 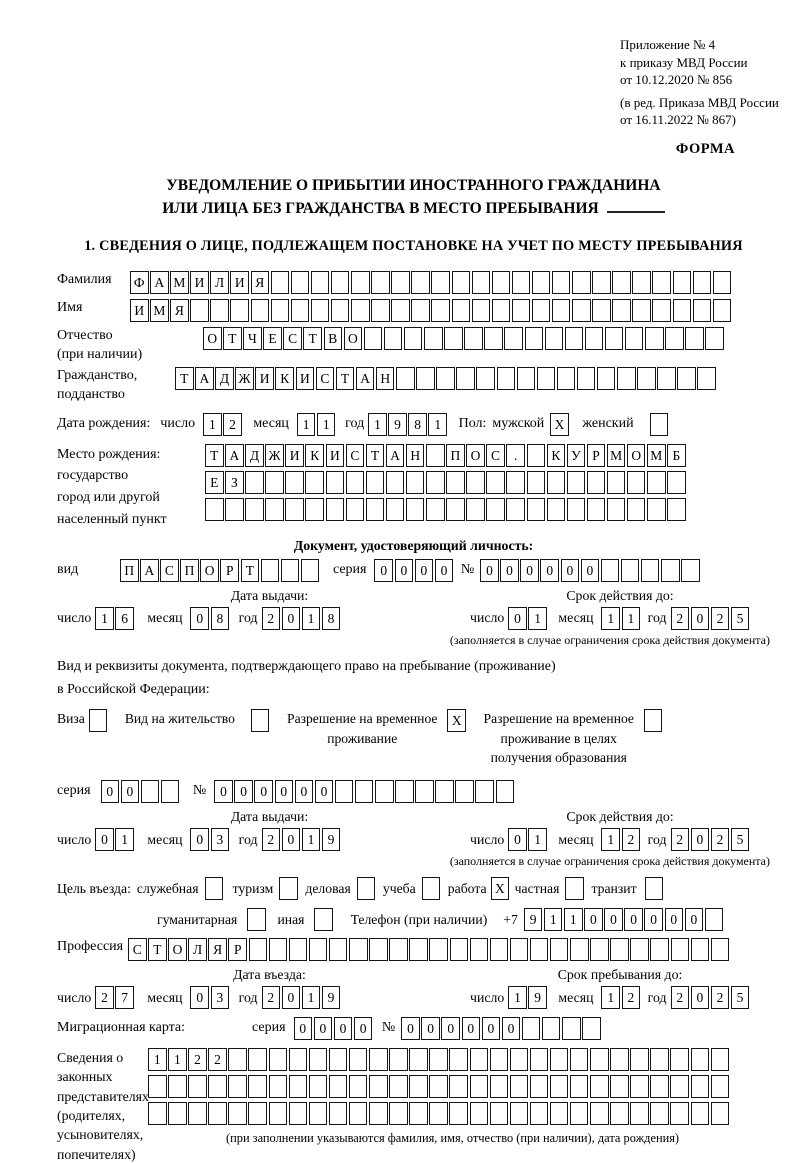 What do you see at coordinates (331, 840) in the screenshot?
I see `form-cell: 9` at bounding box center [331, 840].